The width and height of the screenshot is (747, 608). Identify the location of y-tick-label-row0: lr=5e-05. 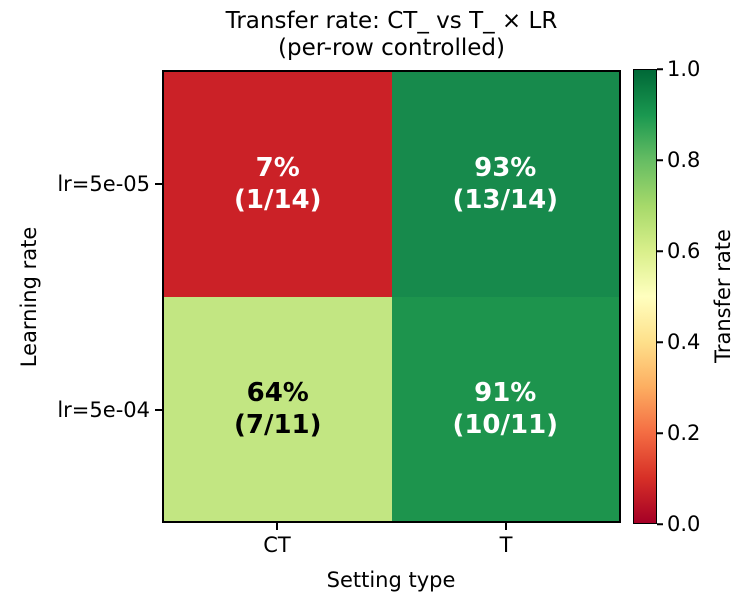
(103, 184).